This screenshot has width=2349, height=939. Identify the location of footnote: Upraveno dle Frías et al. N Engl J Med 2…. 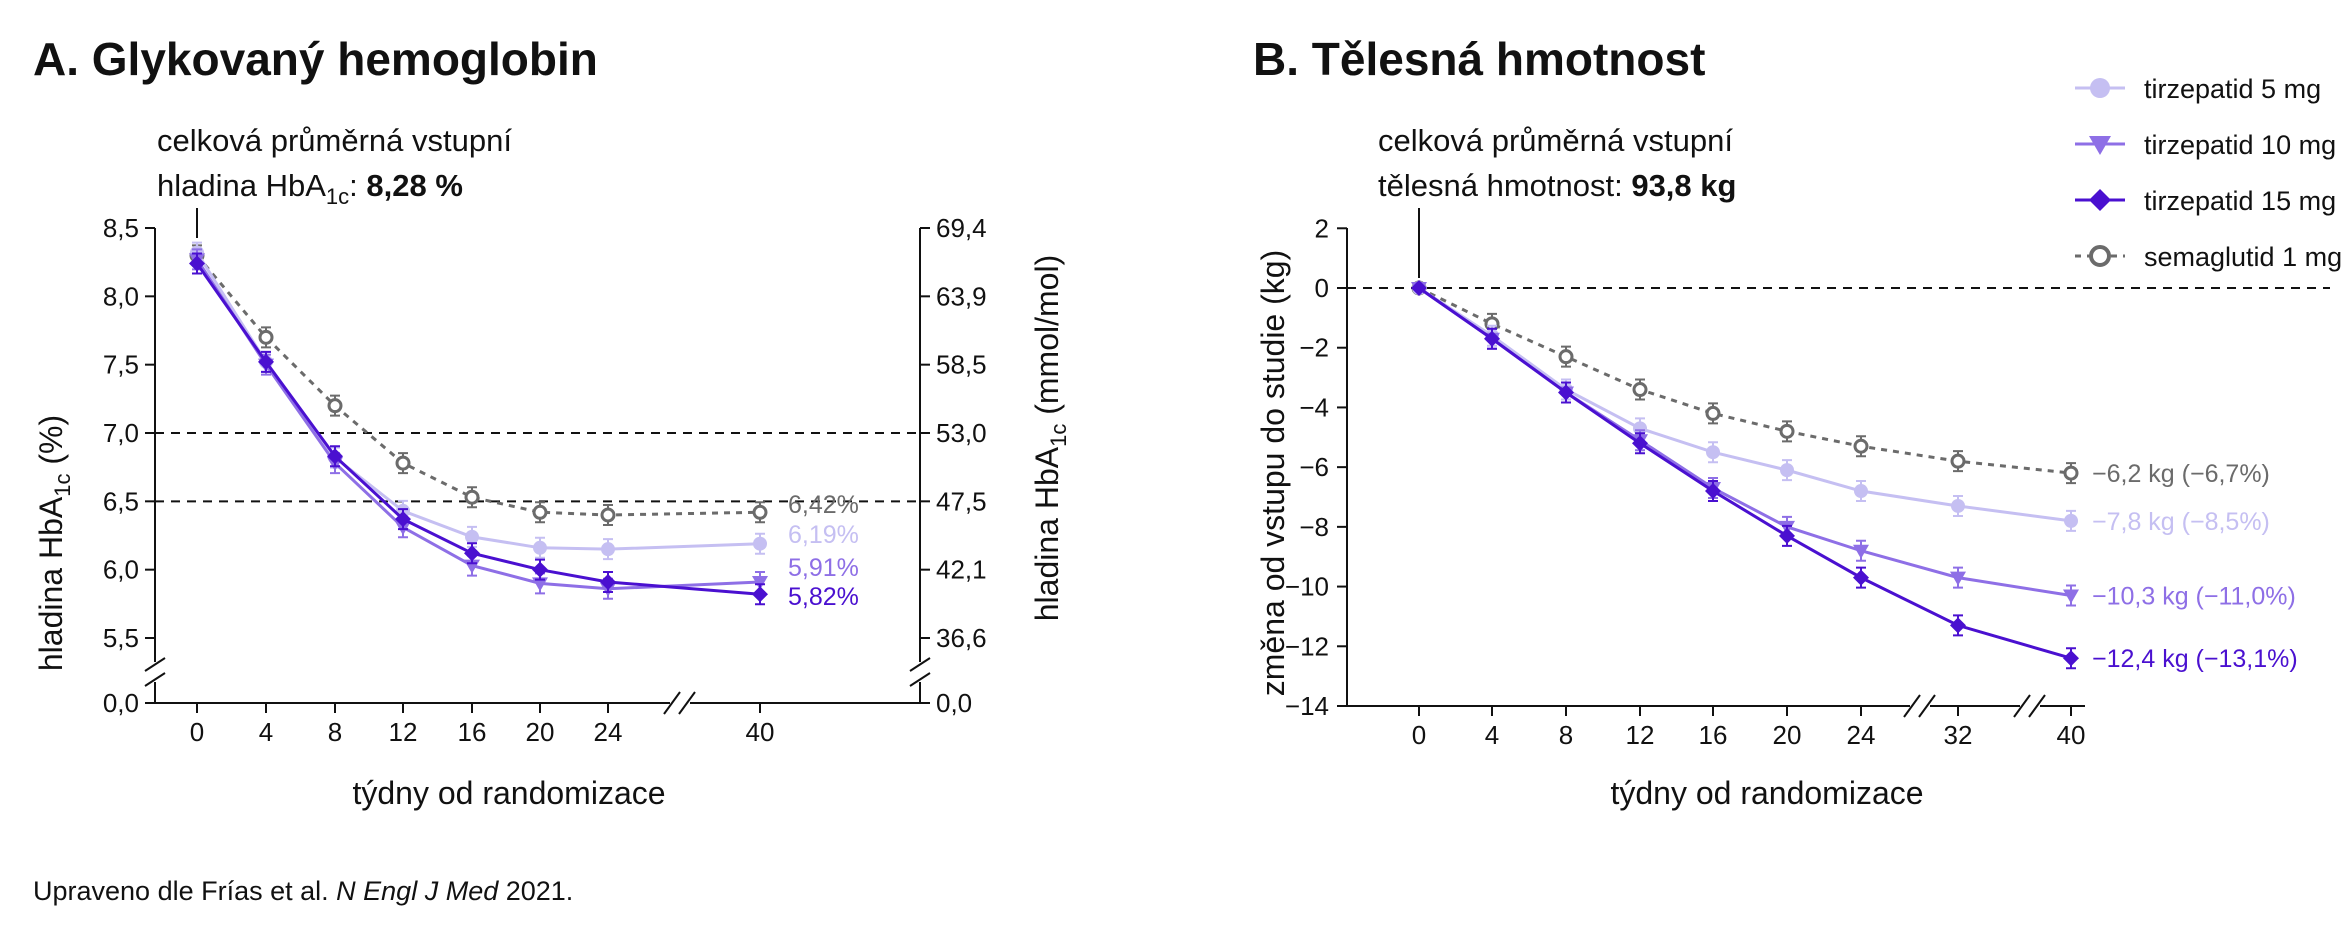
(303, 891).